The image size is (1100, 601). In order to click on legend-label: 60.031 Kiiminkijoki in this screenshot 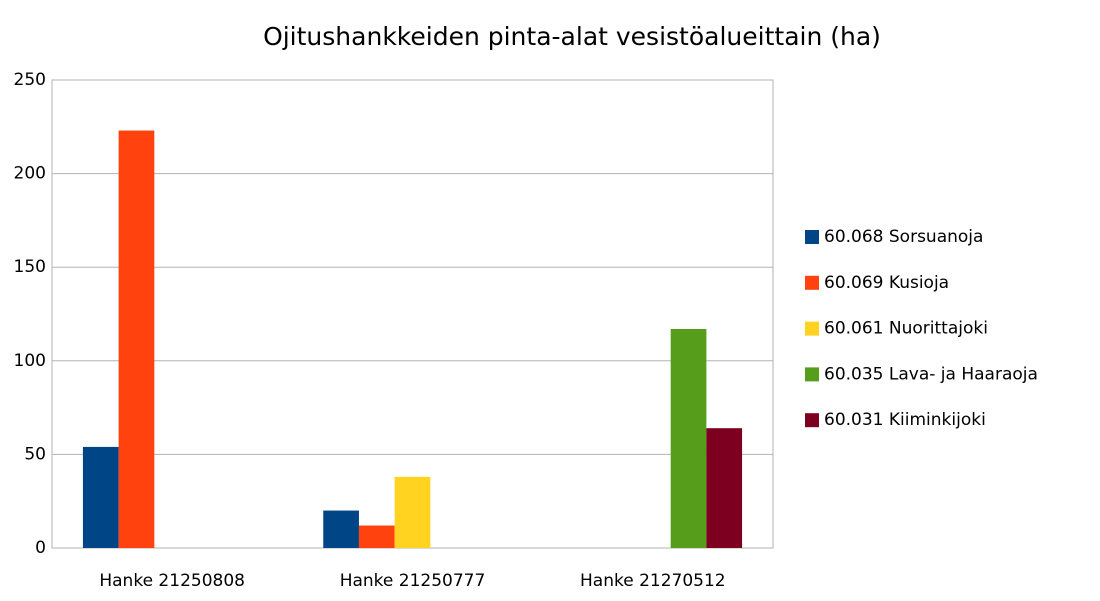, I will do `click(905, 420)`.